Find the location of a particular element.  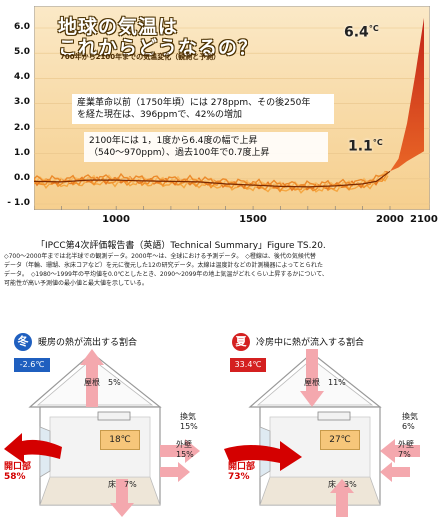

winter-vent-text: 換気 is located at coordinates (188, 416).